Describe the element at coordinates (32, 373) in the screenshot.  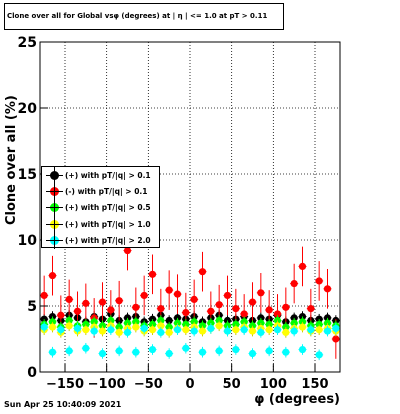
I see `y-tick-label: 0` at that location.